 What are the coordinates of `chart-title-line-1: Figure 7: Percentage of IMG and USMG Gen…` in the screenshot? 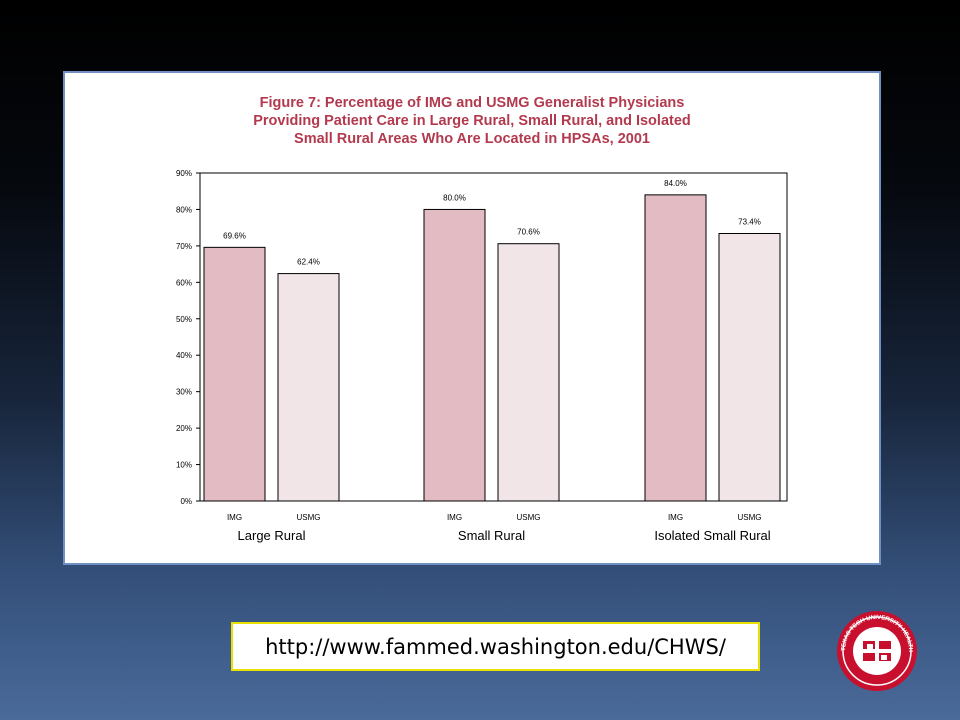 It's located at (472, 103).